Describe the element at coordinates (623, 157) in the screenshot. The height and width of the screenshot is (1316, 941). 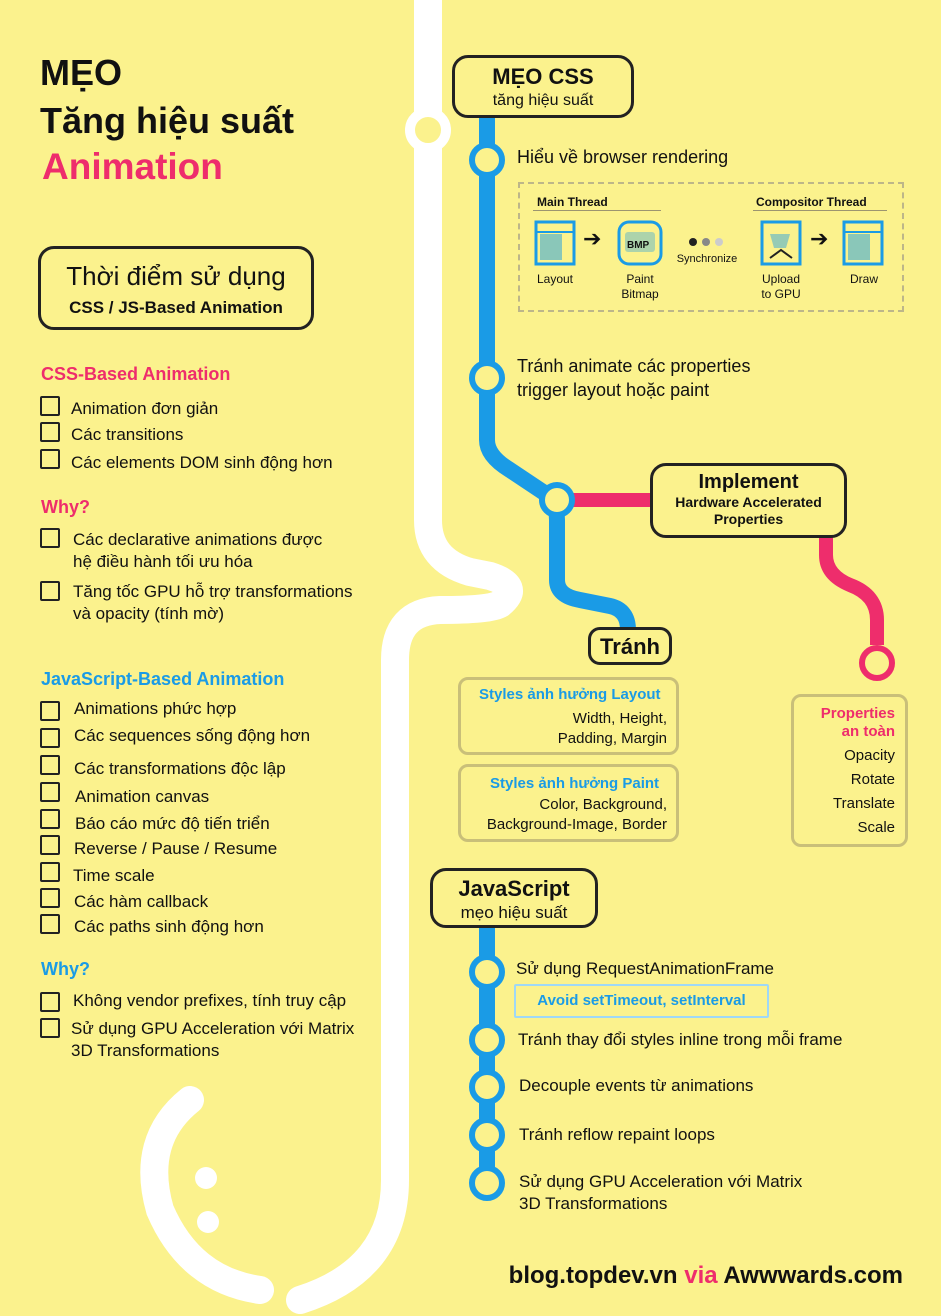
I see `css-stop-1: Hiểu về browser rendering` at that location.